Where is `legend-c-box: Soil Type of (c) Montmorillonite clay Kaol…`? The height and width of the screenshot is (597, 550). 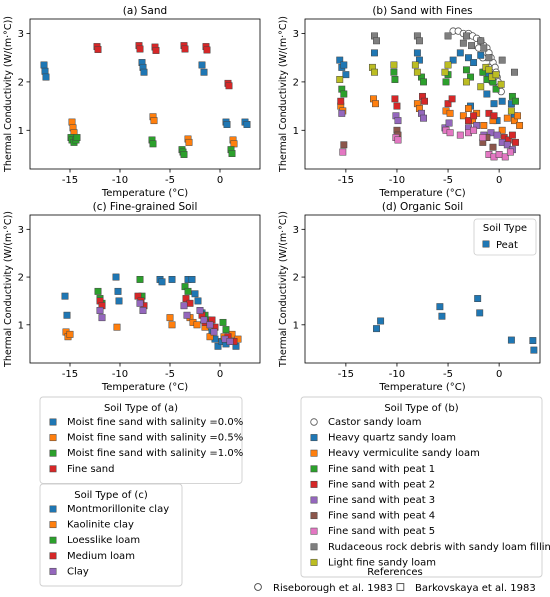
legend-c-box: Soil Type of (c) Montmorillonite clay Kaol… is located at coordinates (111, 535).